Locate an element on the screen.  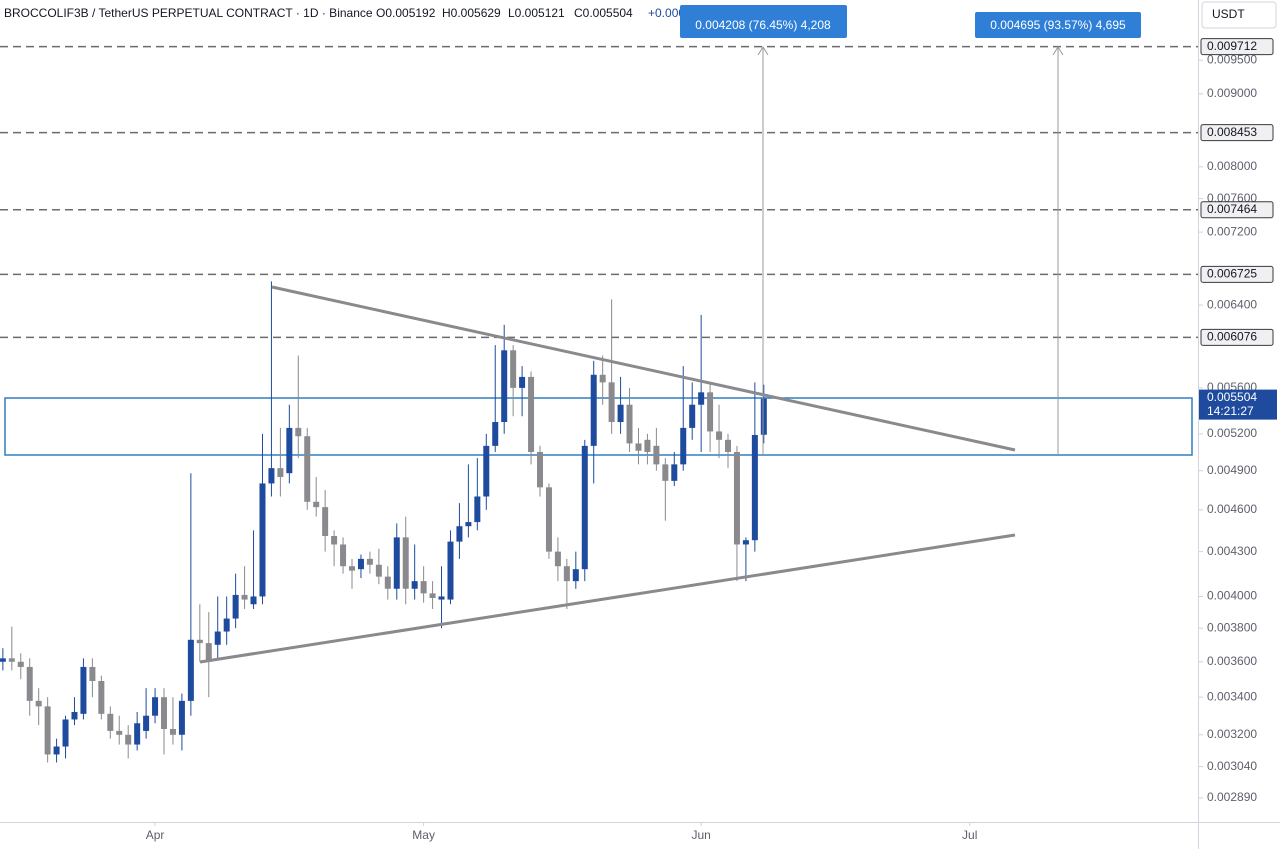
low: L0.005121 is located at coordinates (536, 13).